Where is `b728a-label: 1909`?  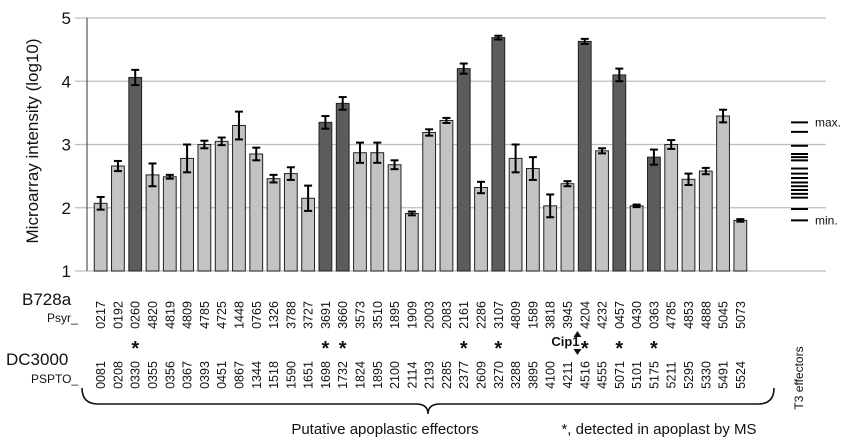
b728a-label: 1909 is located at coordinates (412, 315).